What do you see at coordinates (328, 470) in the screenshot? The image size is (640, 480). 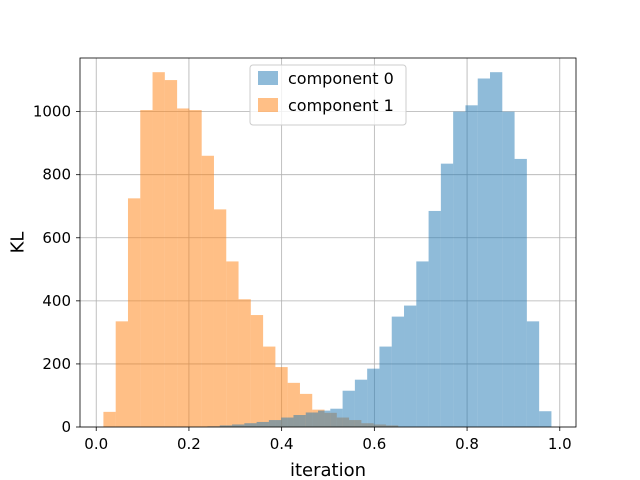 I see `x-axis-label: iteration` at bounding box center [328, 470].